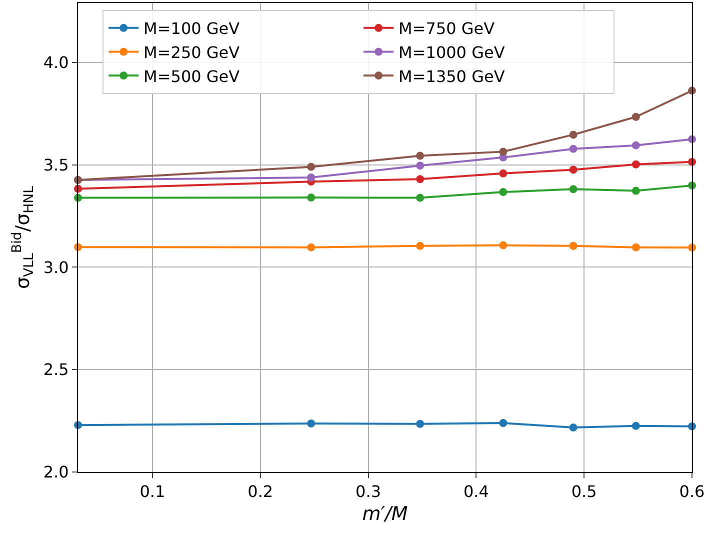 The width and height of the screenshot is (706, 537). What do you see at coordinates (261, 492) in the screenshot?
I see `x-tick-label: 0.2` at bounding box center [261, 492].